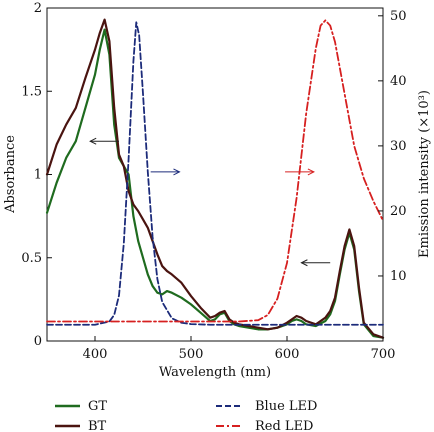 The height and width of the screenshot is (432, 434). Describe the element at coordinates (31, 91) in the screenshot. I see `y-left-tick-label: 1.5` at that location.